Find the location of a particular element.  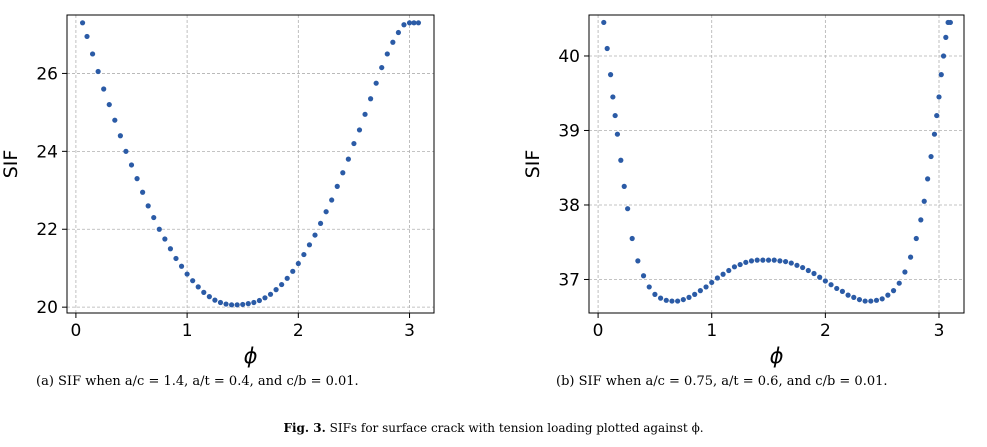

y-tick-label: 40 is located at coordinates (569, 57).